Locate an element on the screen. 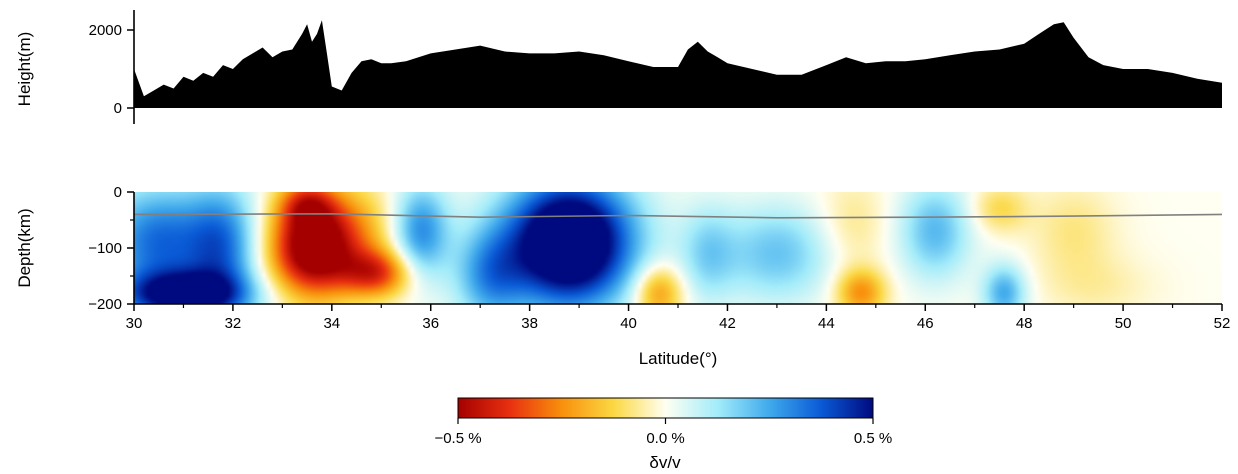  tomography-x-tick-label: 30 is located at coordinates (134, 323).